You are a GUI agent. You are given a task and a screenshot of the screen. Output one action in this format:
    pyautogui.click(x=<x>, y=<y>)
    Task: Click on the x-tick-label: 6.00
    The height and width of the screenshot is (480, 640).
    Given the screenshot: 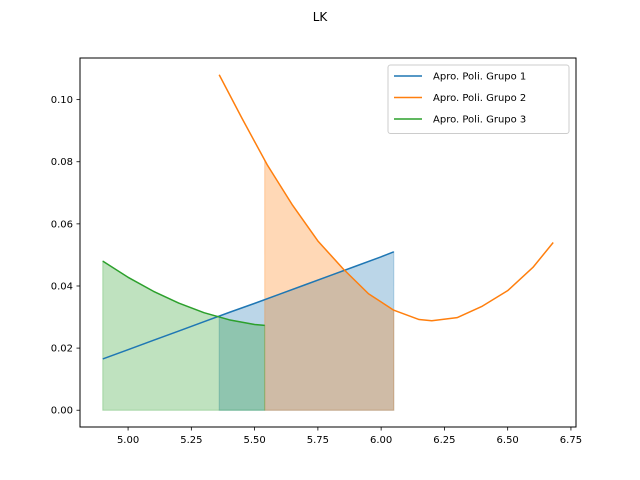 What is the action you would take?
    pyautogui.click(x=381, y=440)
    